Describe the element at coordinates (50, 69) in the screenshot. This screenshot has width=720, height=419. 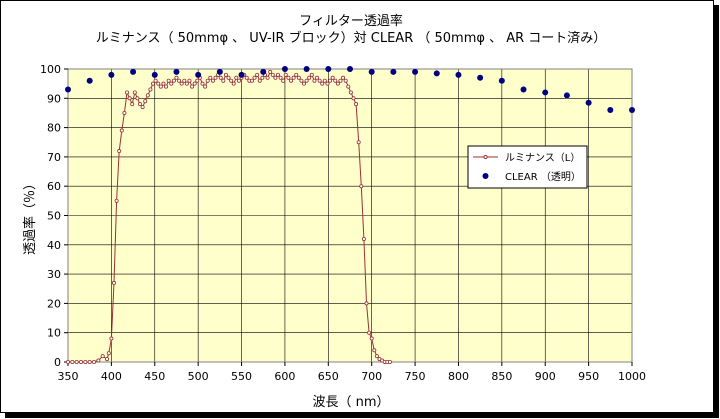
I see `y-tick-label: 100` at that location.